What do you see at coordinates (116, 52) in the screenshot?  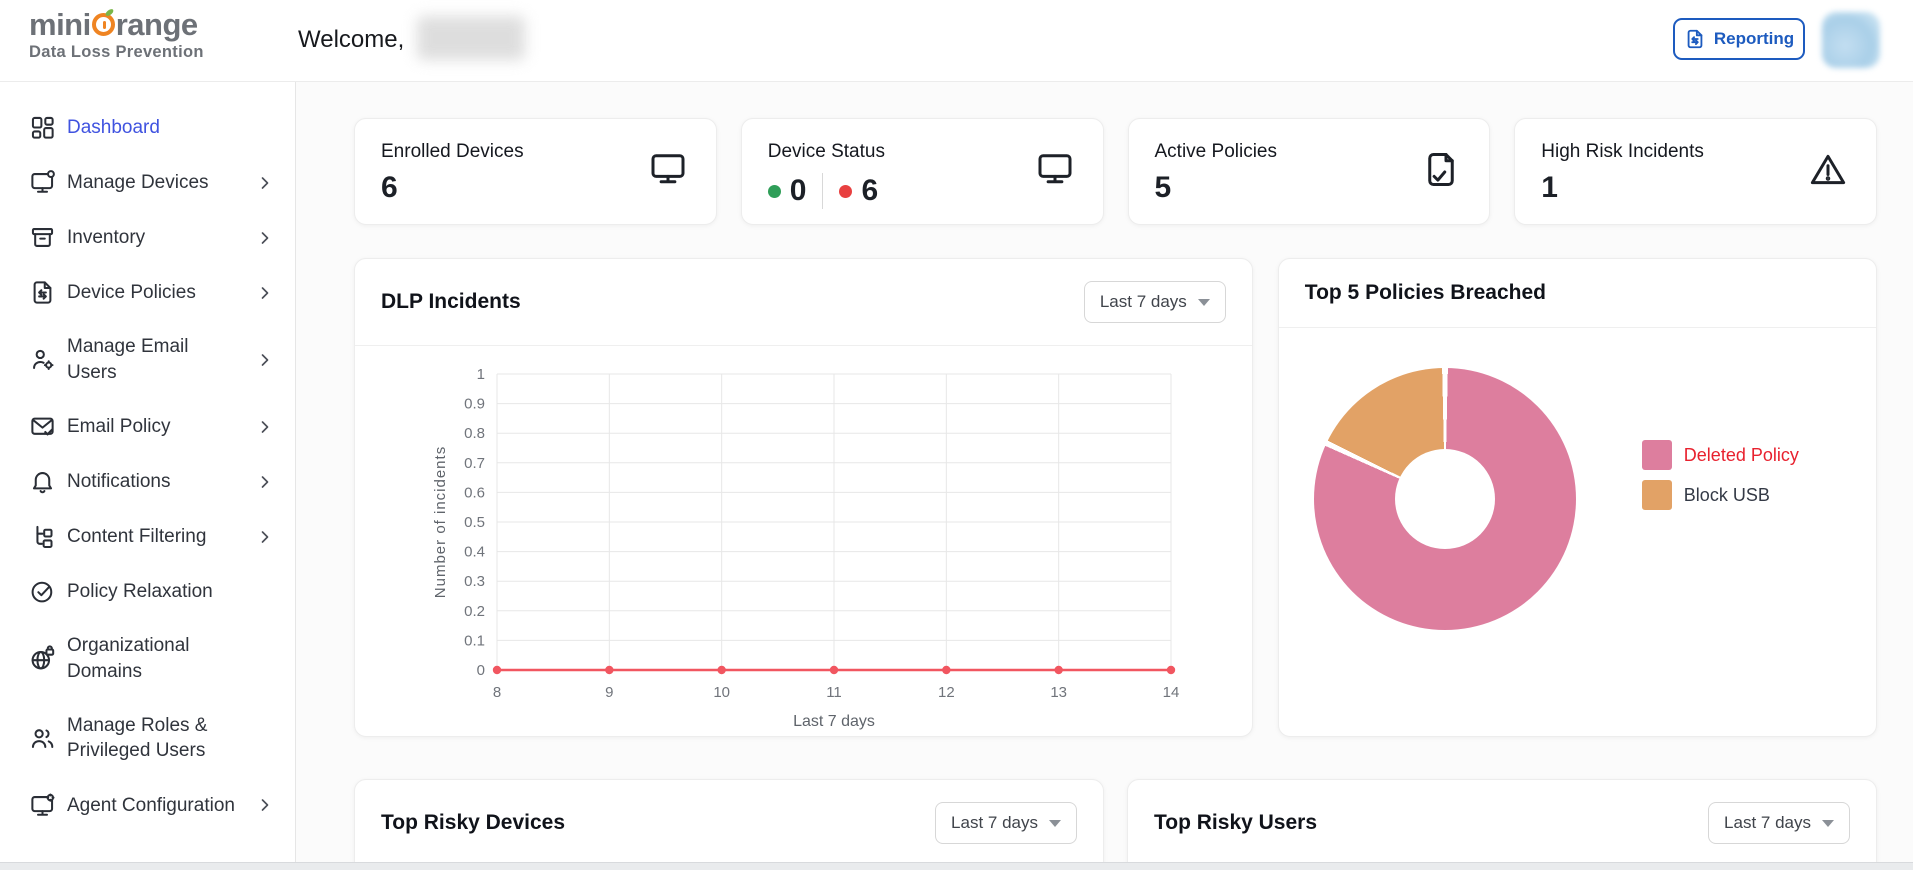 I see `logo-subtitle: Data Loss Prevention` at bounding box center [116, 52].